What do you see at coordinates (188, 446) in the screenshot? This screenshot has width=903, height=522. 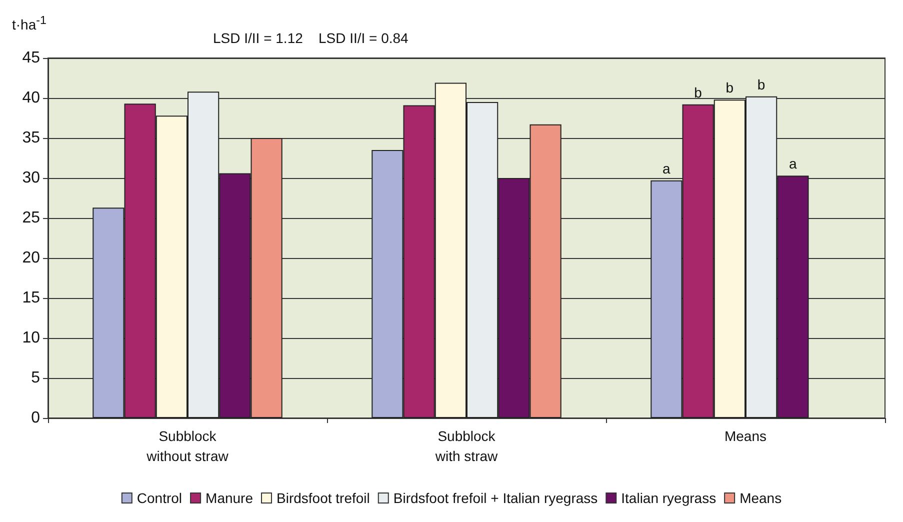 I see `x-tick-label: Subblock without straw` at bounding box center [188, 446].